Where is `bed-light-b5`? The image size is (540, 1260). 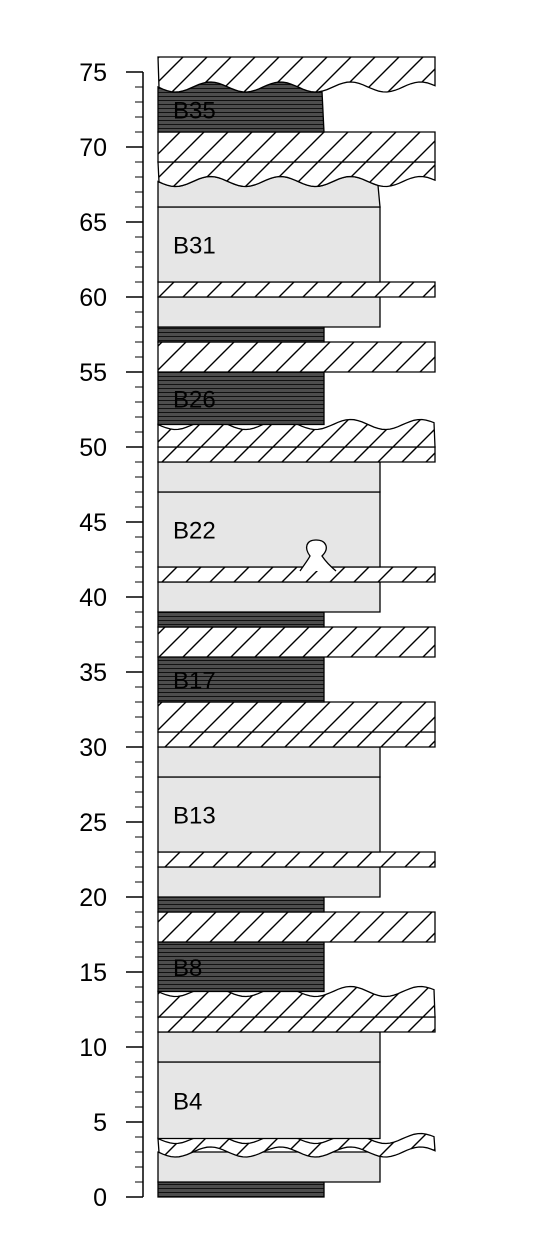
bed-light-b5 is located at coordinates (269, 1047).